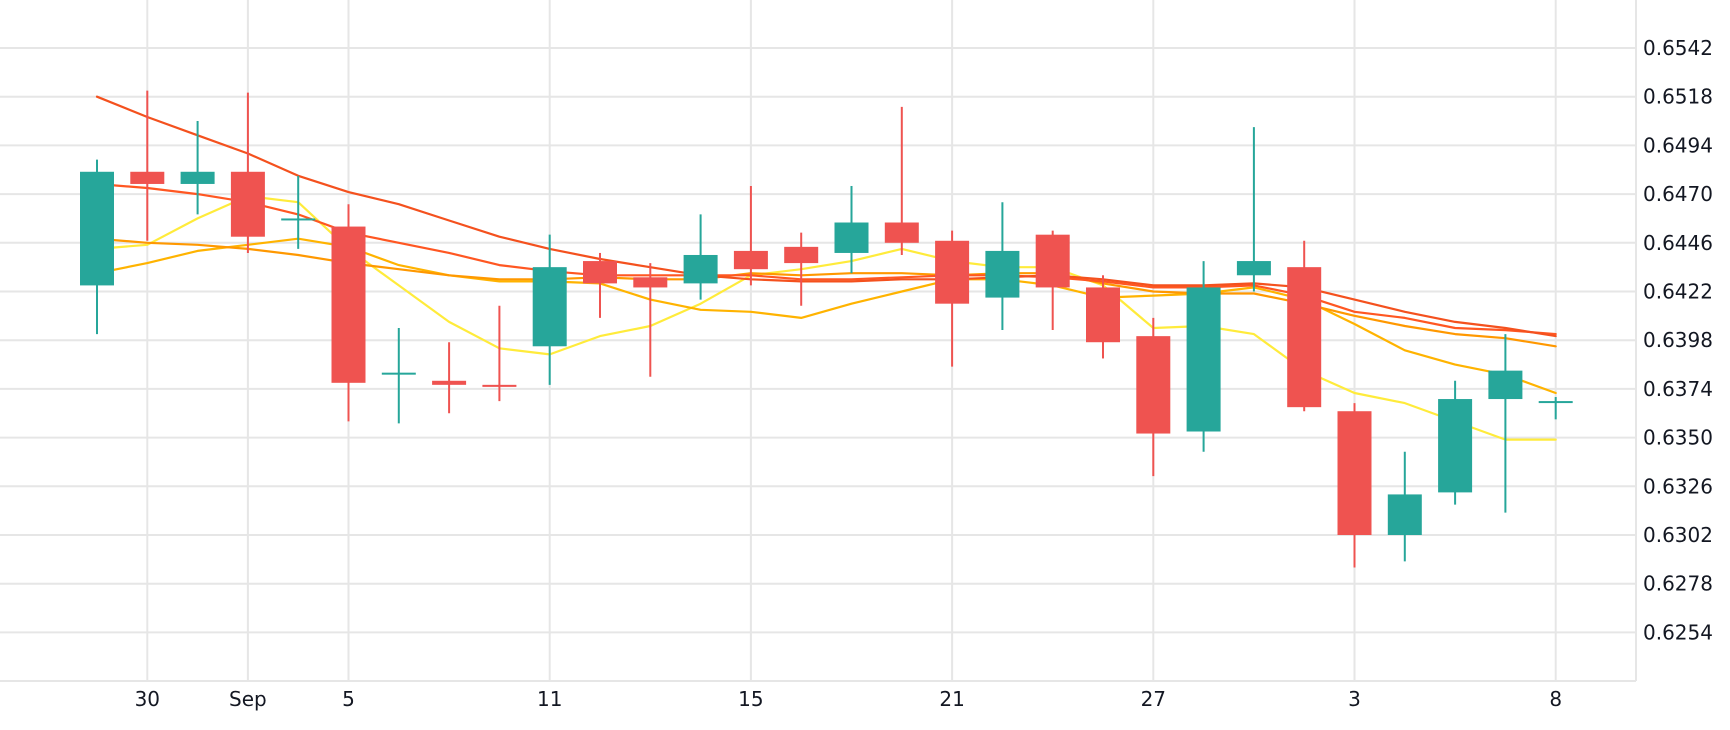 The width and height of the screenshot is (1730, 730). I want to click on price-tick-label: 0.6374, so click(1678, 389).